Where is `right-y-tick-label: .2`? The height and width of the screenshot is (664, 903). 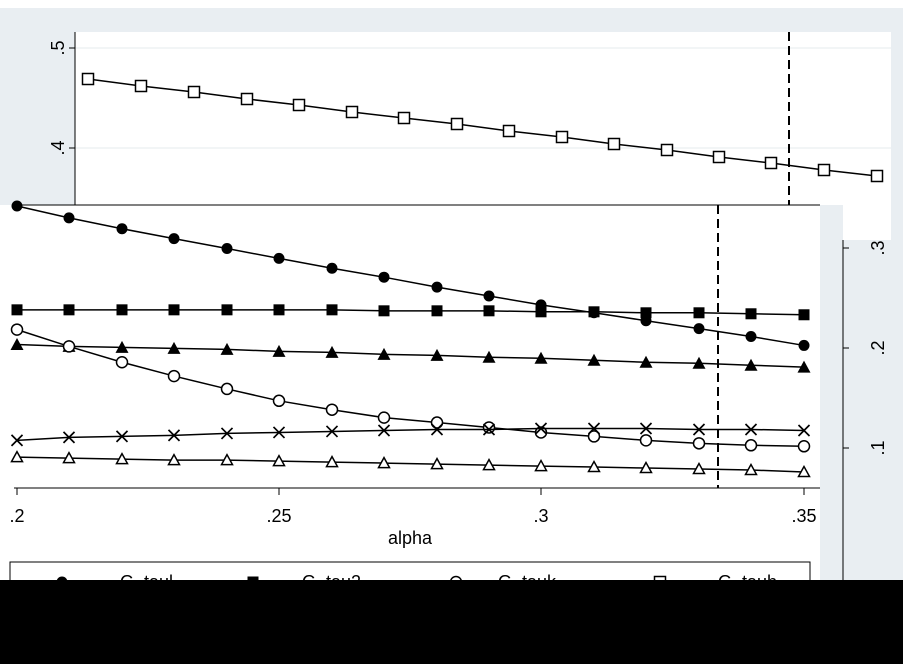
right-y-tick-label: .2 is located at coordinates (878, 347).